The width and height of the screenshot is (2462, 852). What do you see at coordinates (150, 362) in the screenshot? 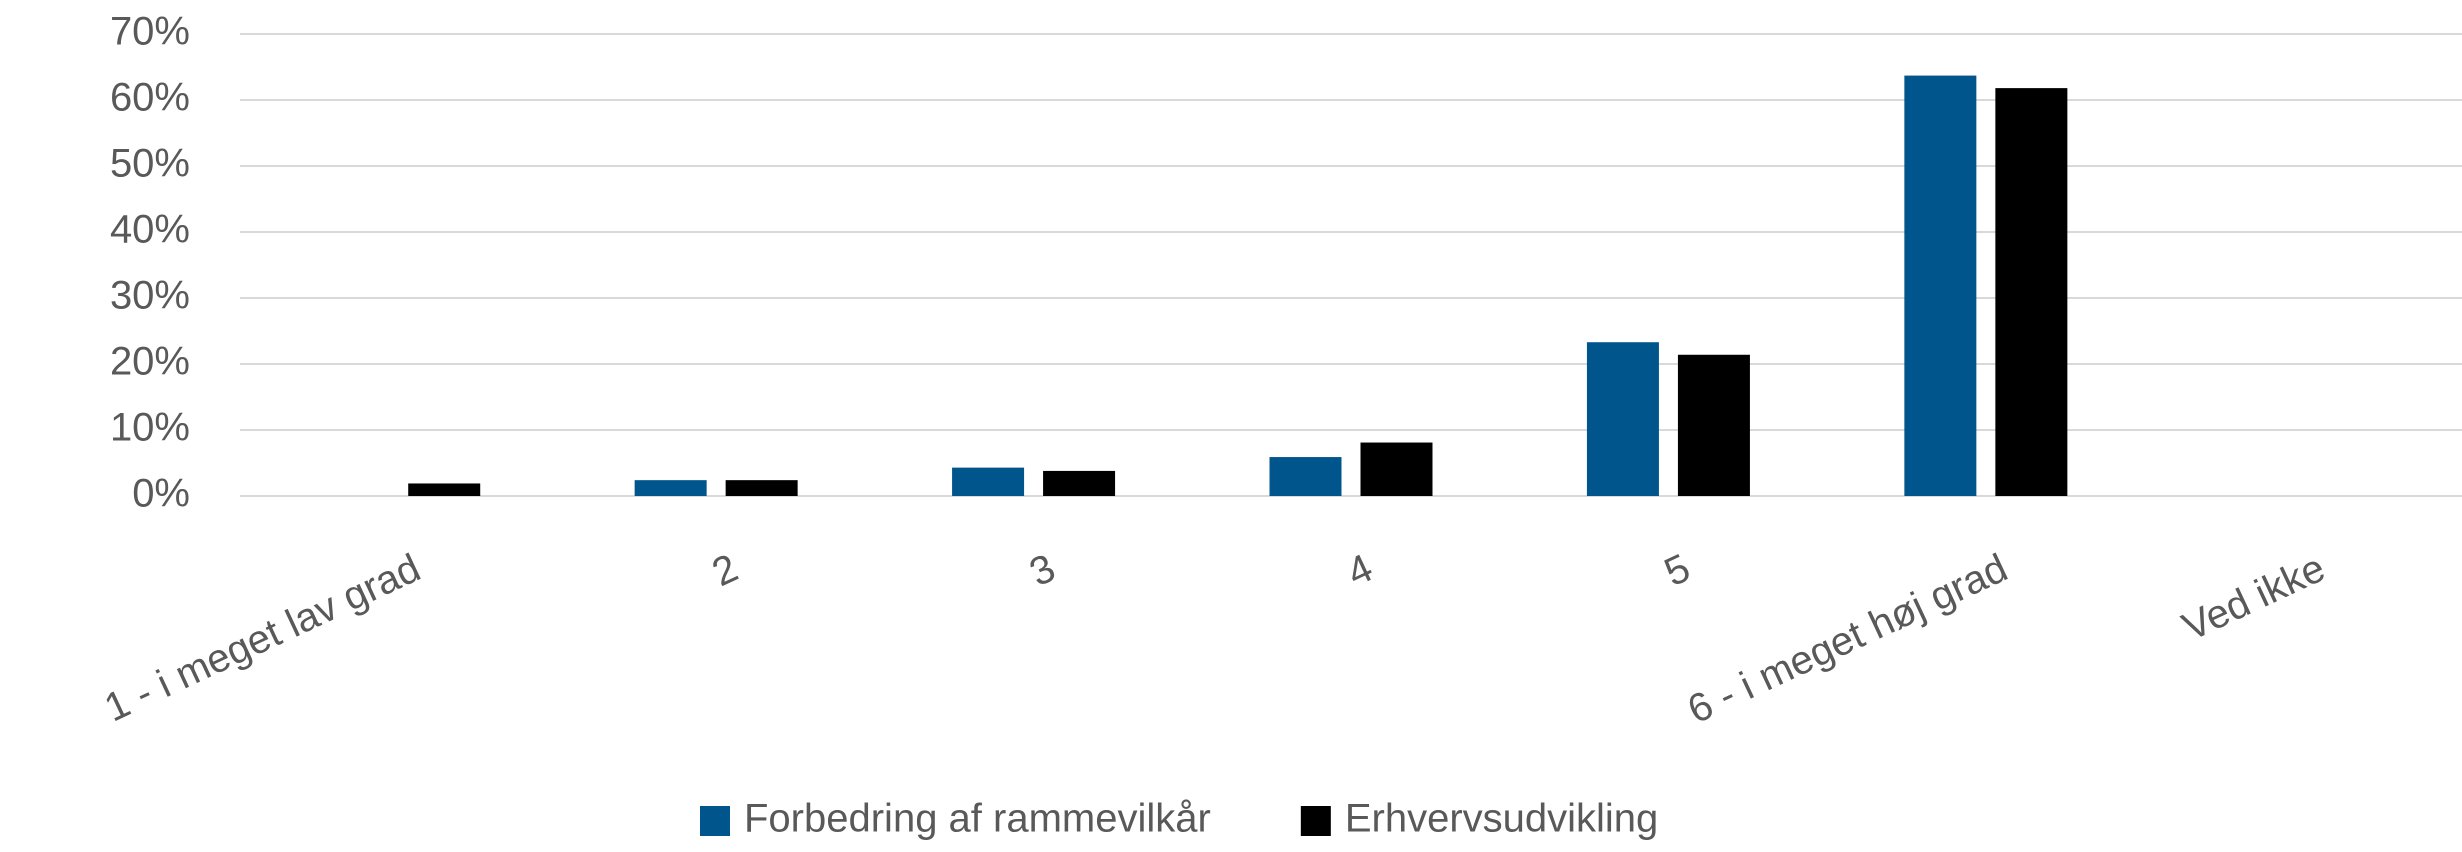
I see `y-tick-label: 20%` at bounding box center [150, 362].